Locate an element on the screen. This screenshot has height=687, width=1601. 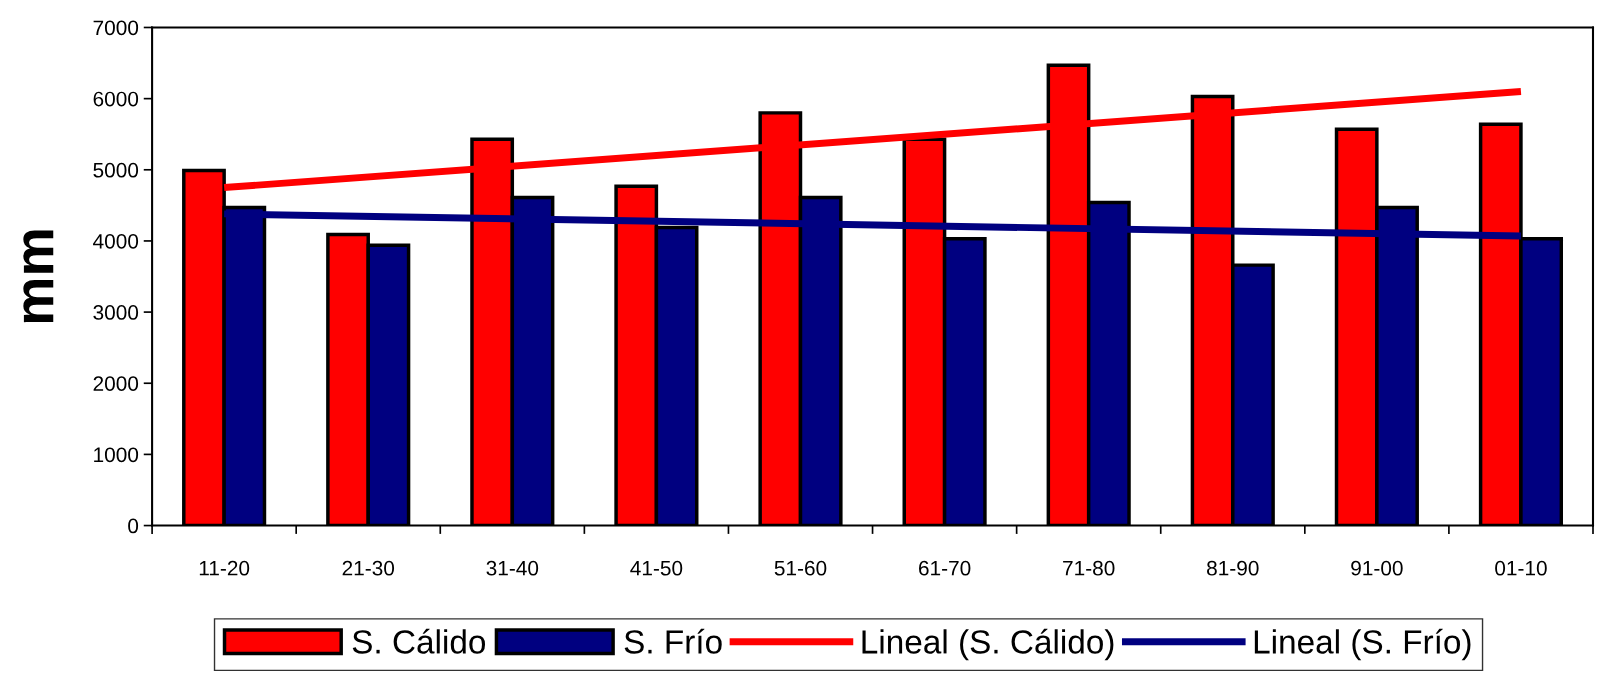
x-tick-label: 81-90 is located at coordinates (1233, 568).